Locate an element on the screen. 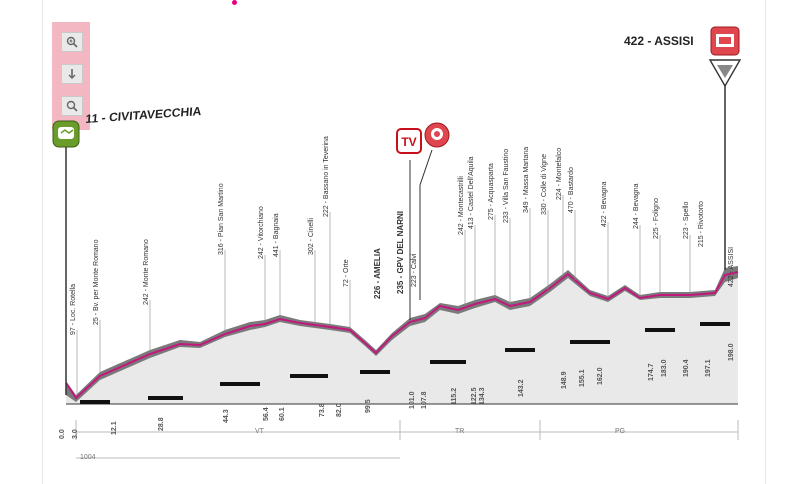  zoom-reset-button is located at coordinates (72, 106).